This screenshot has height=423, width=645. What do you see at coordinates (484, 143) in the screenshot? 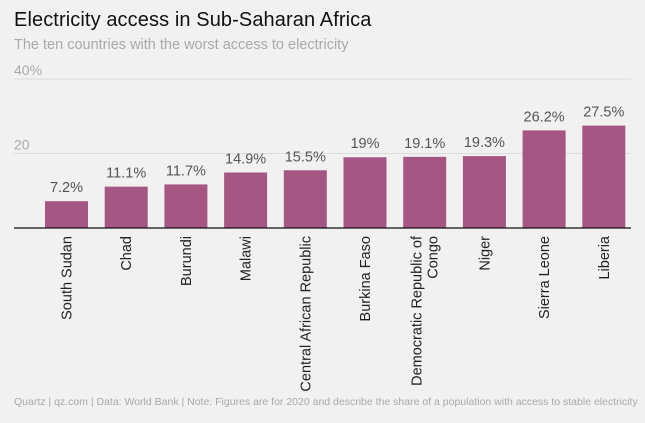
I see `data-label: 19.3%` at bounding box center [484, 143].